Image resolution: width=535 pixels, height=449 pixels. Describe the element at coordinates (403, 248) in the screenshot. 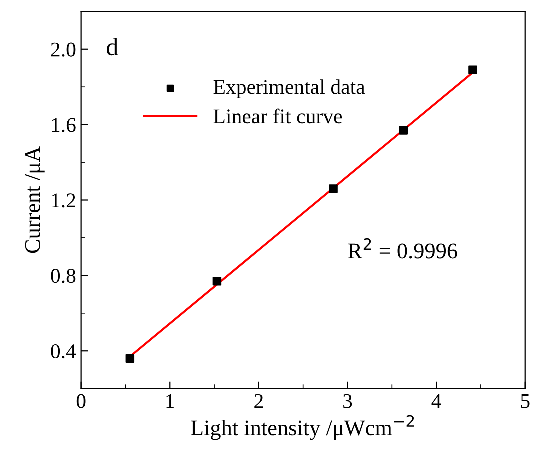

I see `annotation: R$^{2}$ = 0.9996` at that location.